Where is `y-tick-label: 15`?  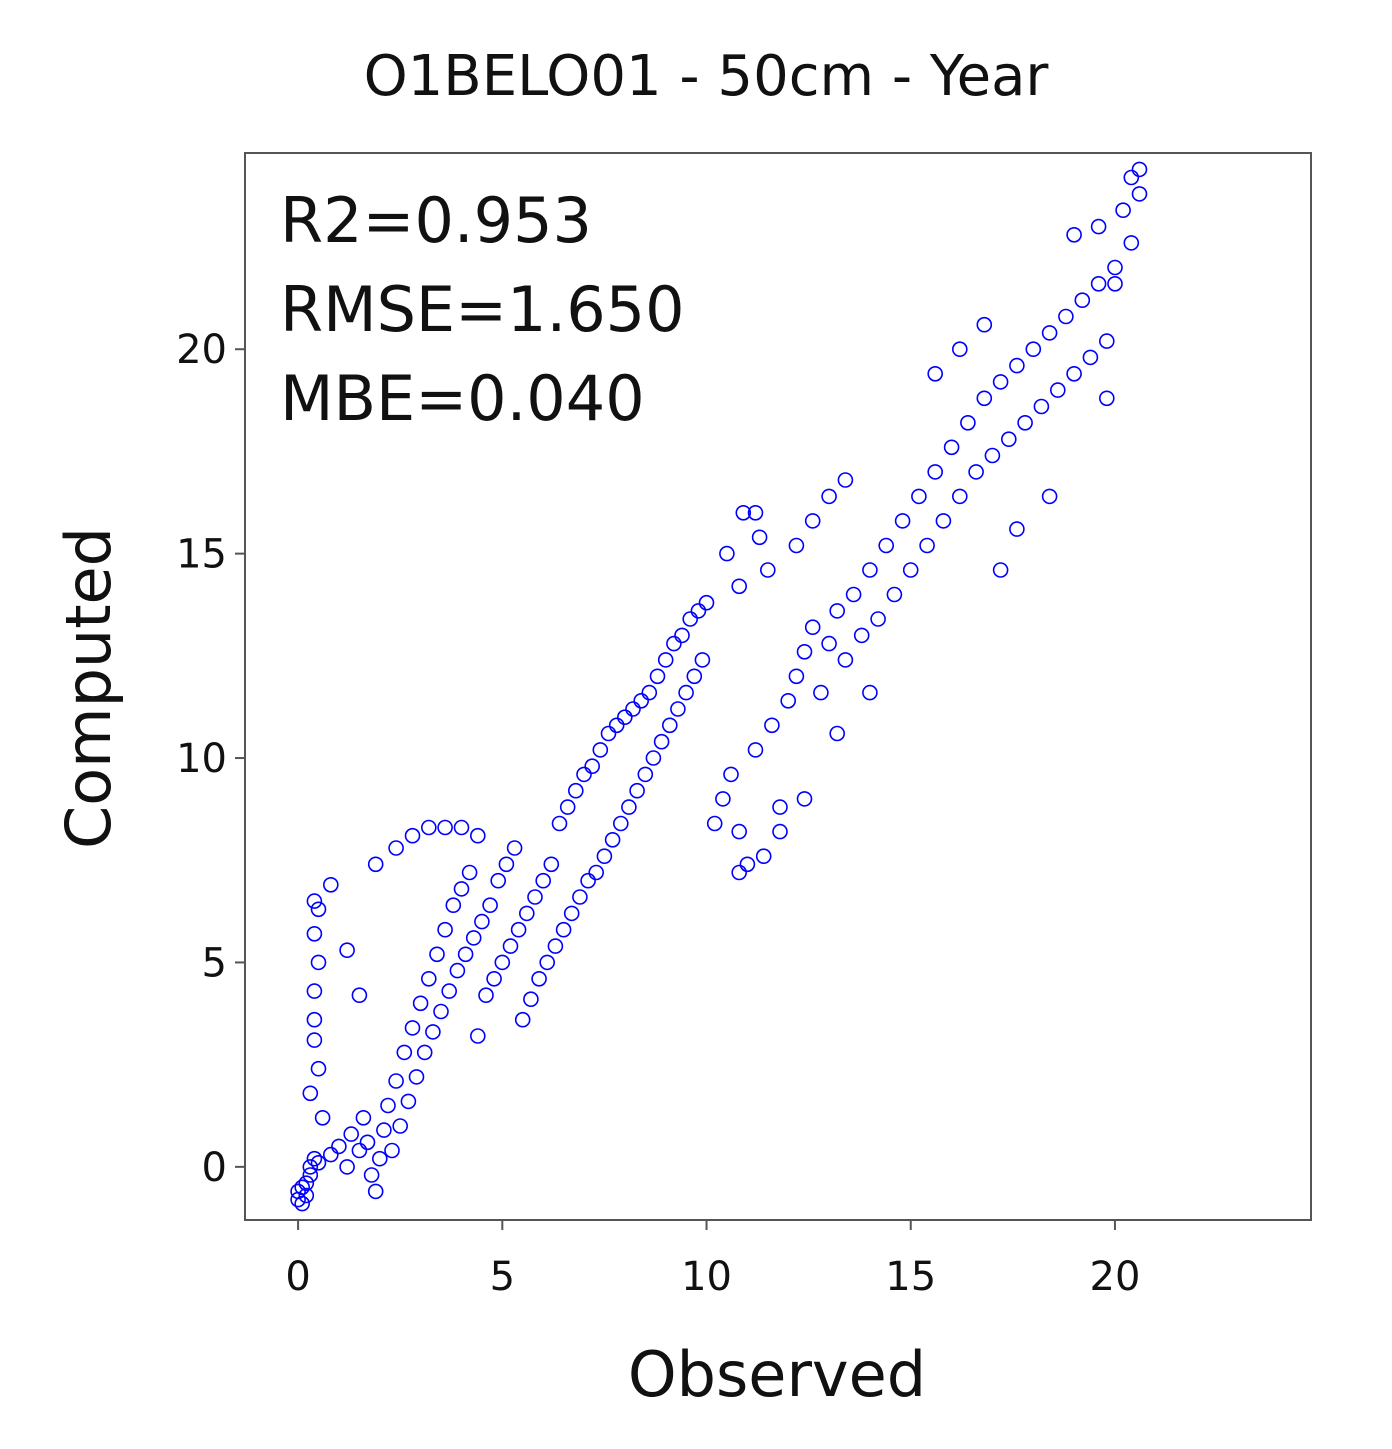 y-tick-label: 15 is located at coordinates (201, 555).